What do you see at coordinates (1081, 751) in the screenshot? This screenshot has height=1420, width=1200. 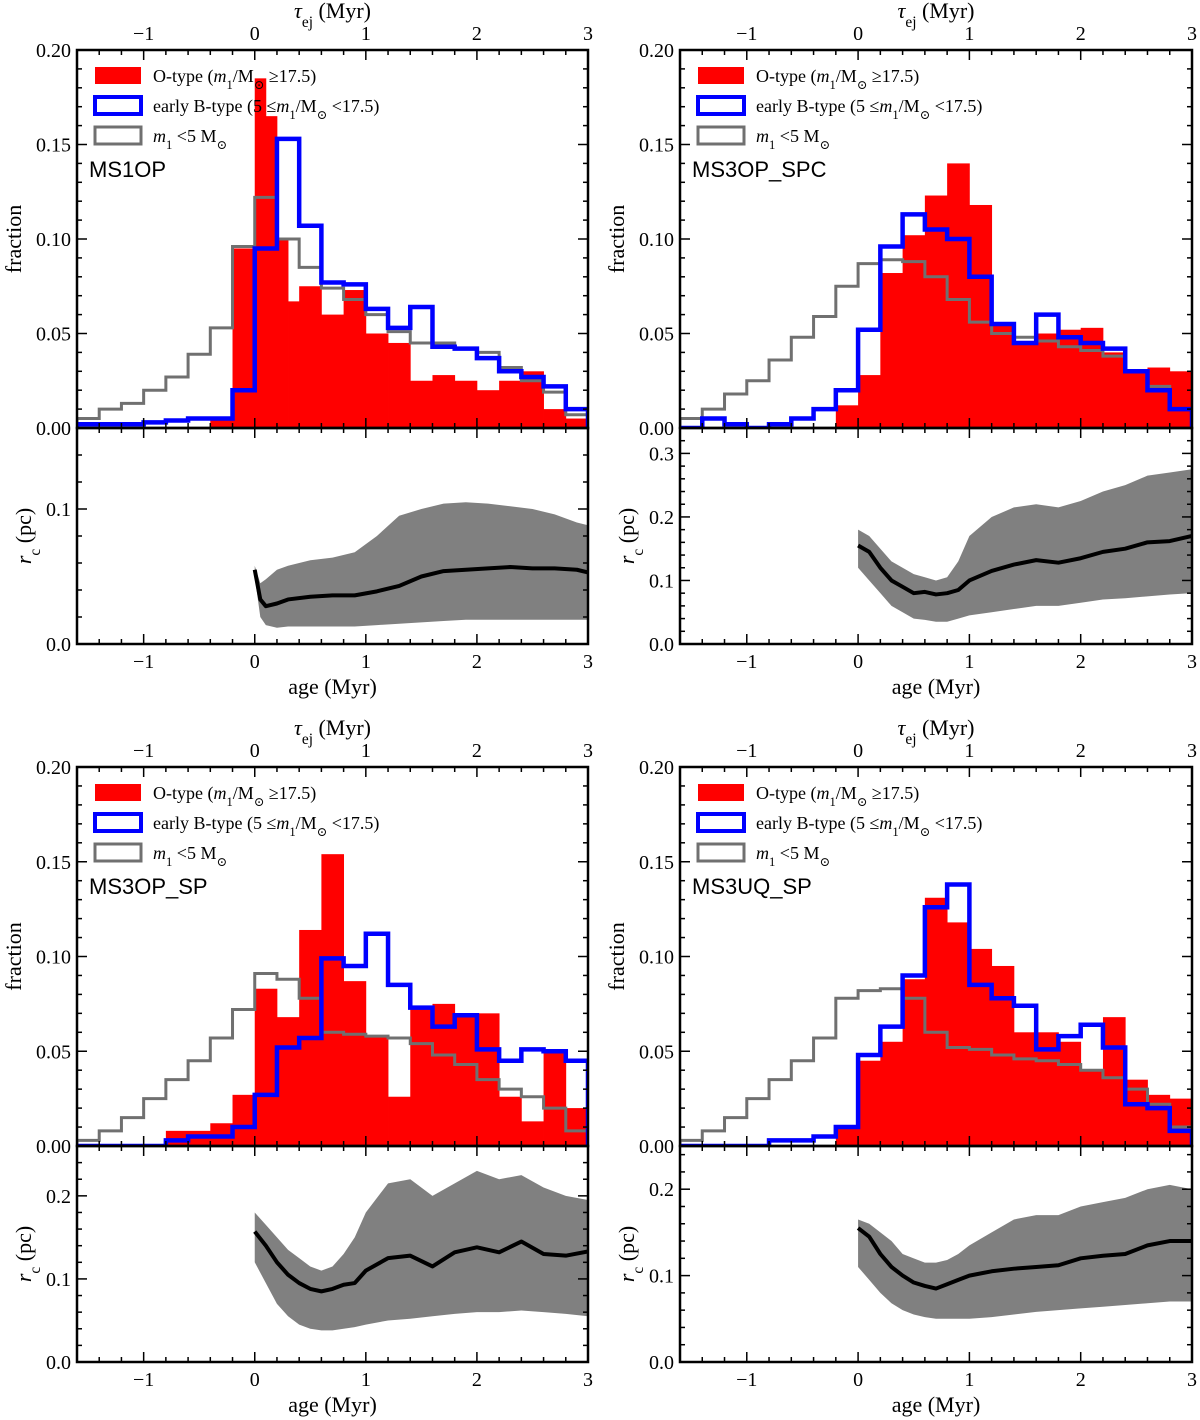 I see `top-x-tick-label: 2` at bounding box center [1081, 751].